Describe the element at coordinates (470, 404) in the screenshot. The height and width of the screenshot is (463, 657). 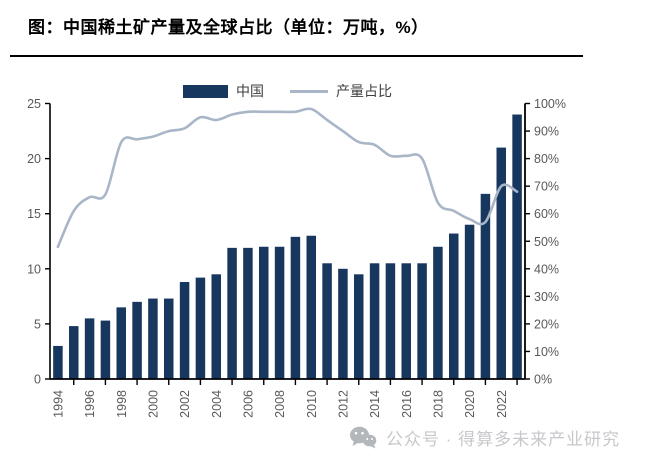
I see `x-axis-tick-label: 2020` at that location.